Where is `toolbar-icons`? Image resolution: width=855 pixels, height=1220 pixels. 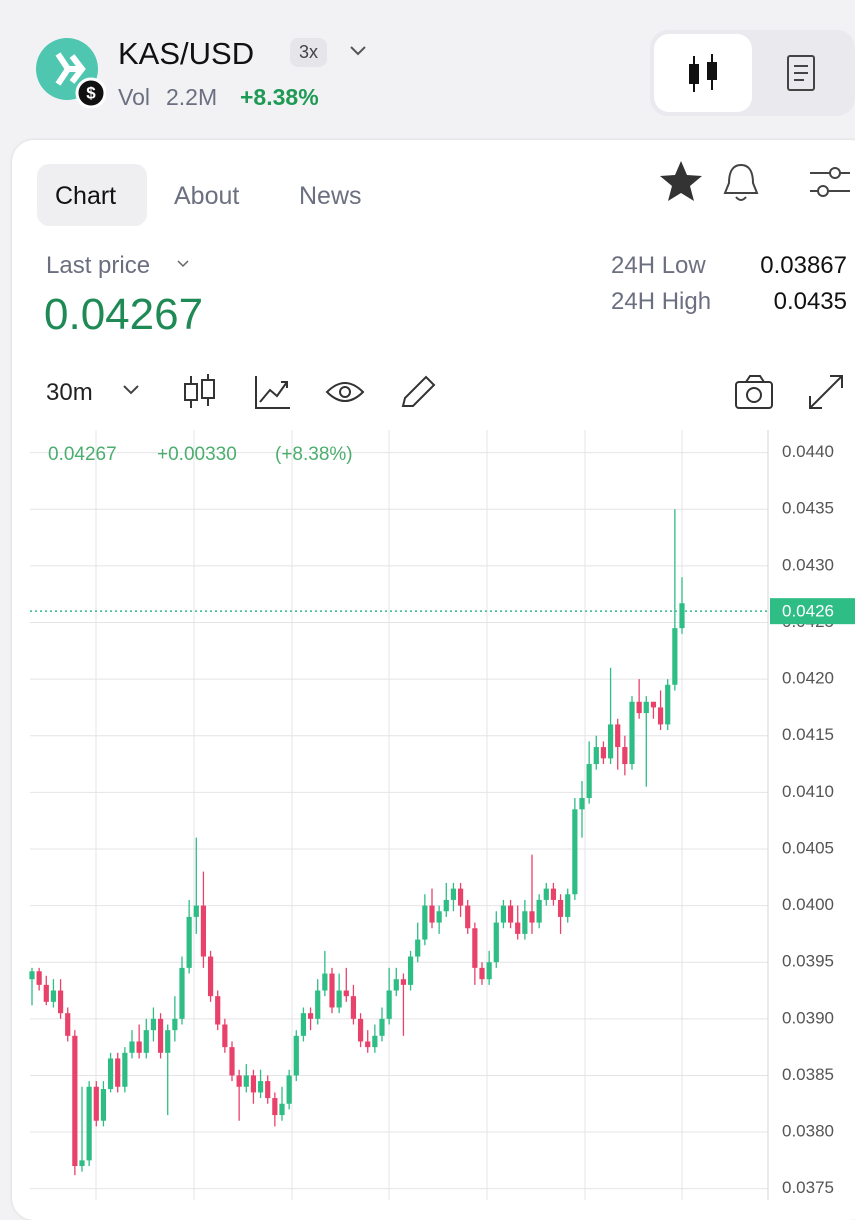 toolbar-icons is located at coordinates (483, 391).